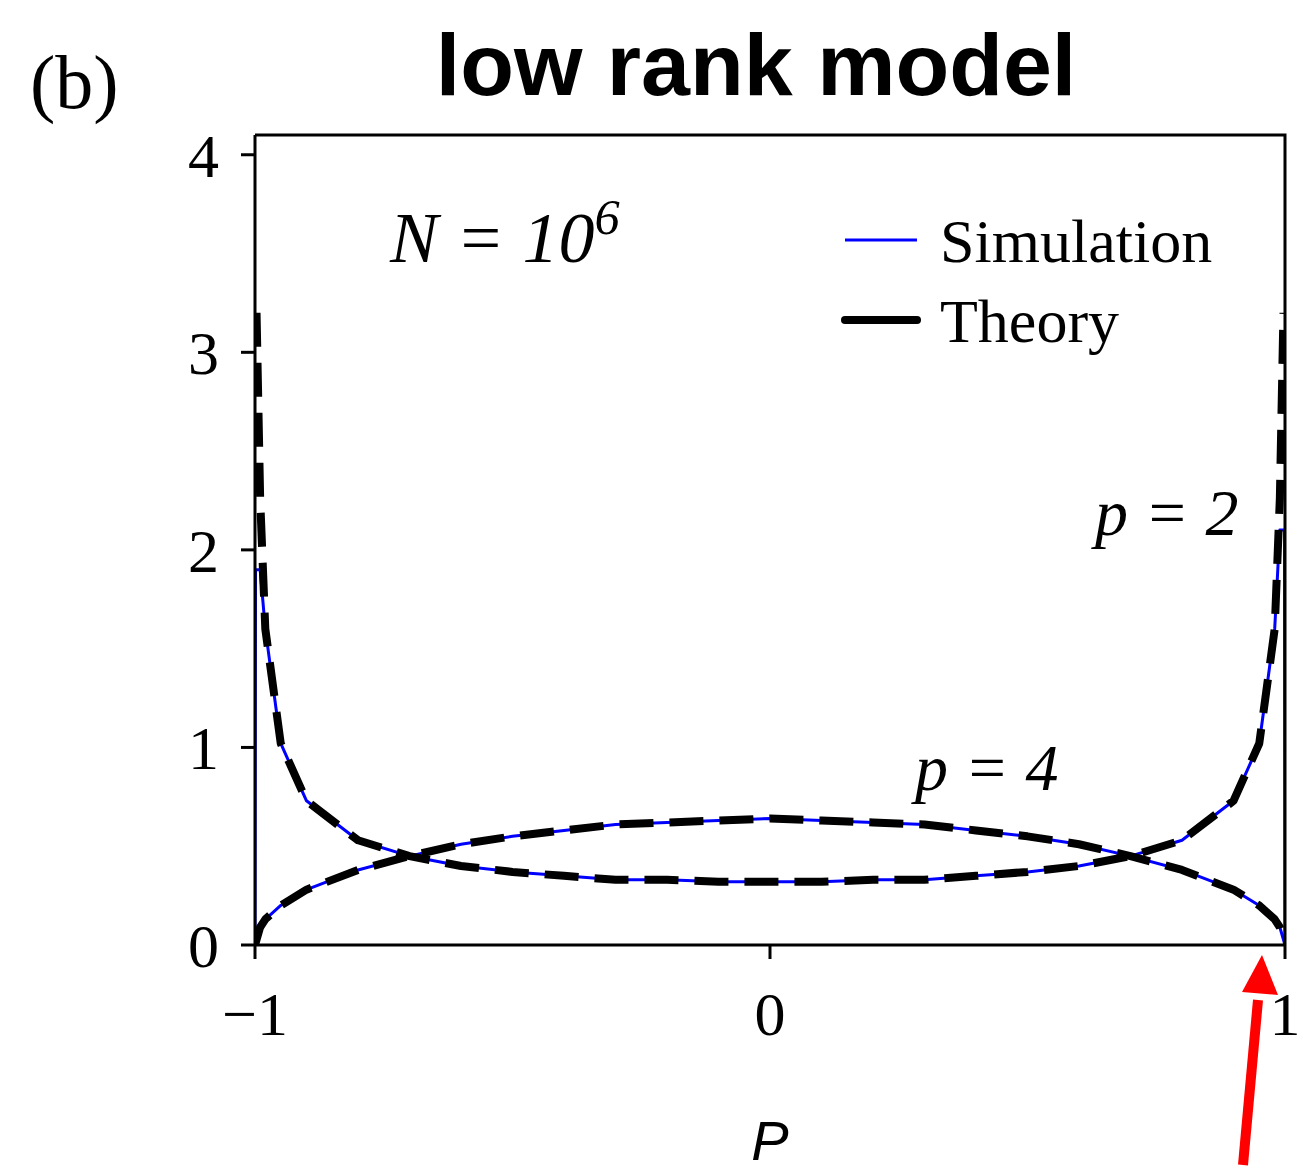 The width and height of the screenshot is (1312, 1173). Describe the element at coordinates (203, 946) in the screenshot. I see `y-tick-label: 0` at that location.